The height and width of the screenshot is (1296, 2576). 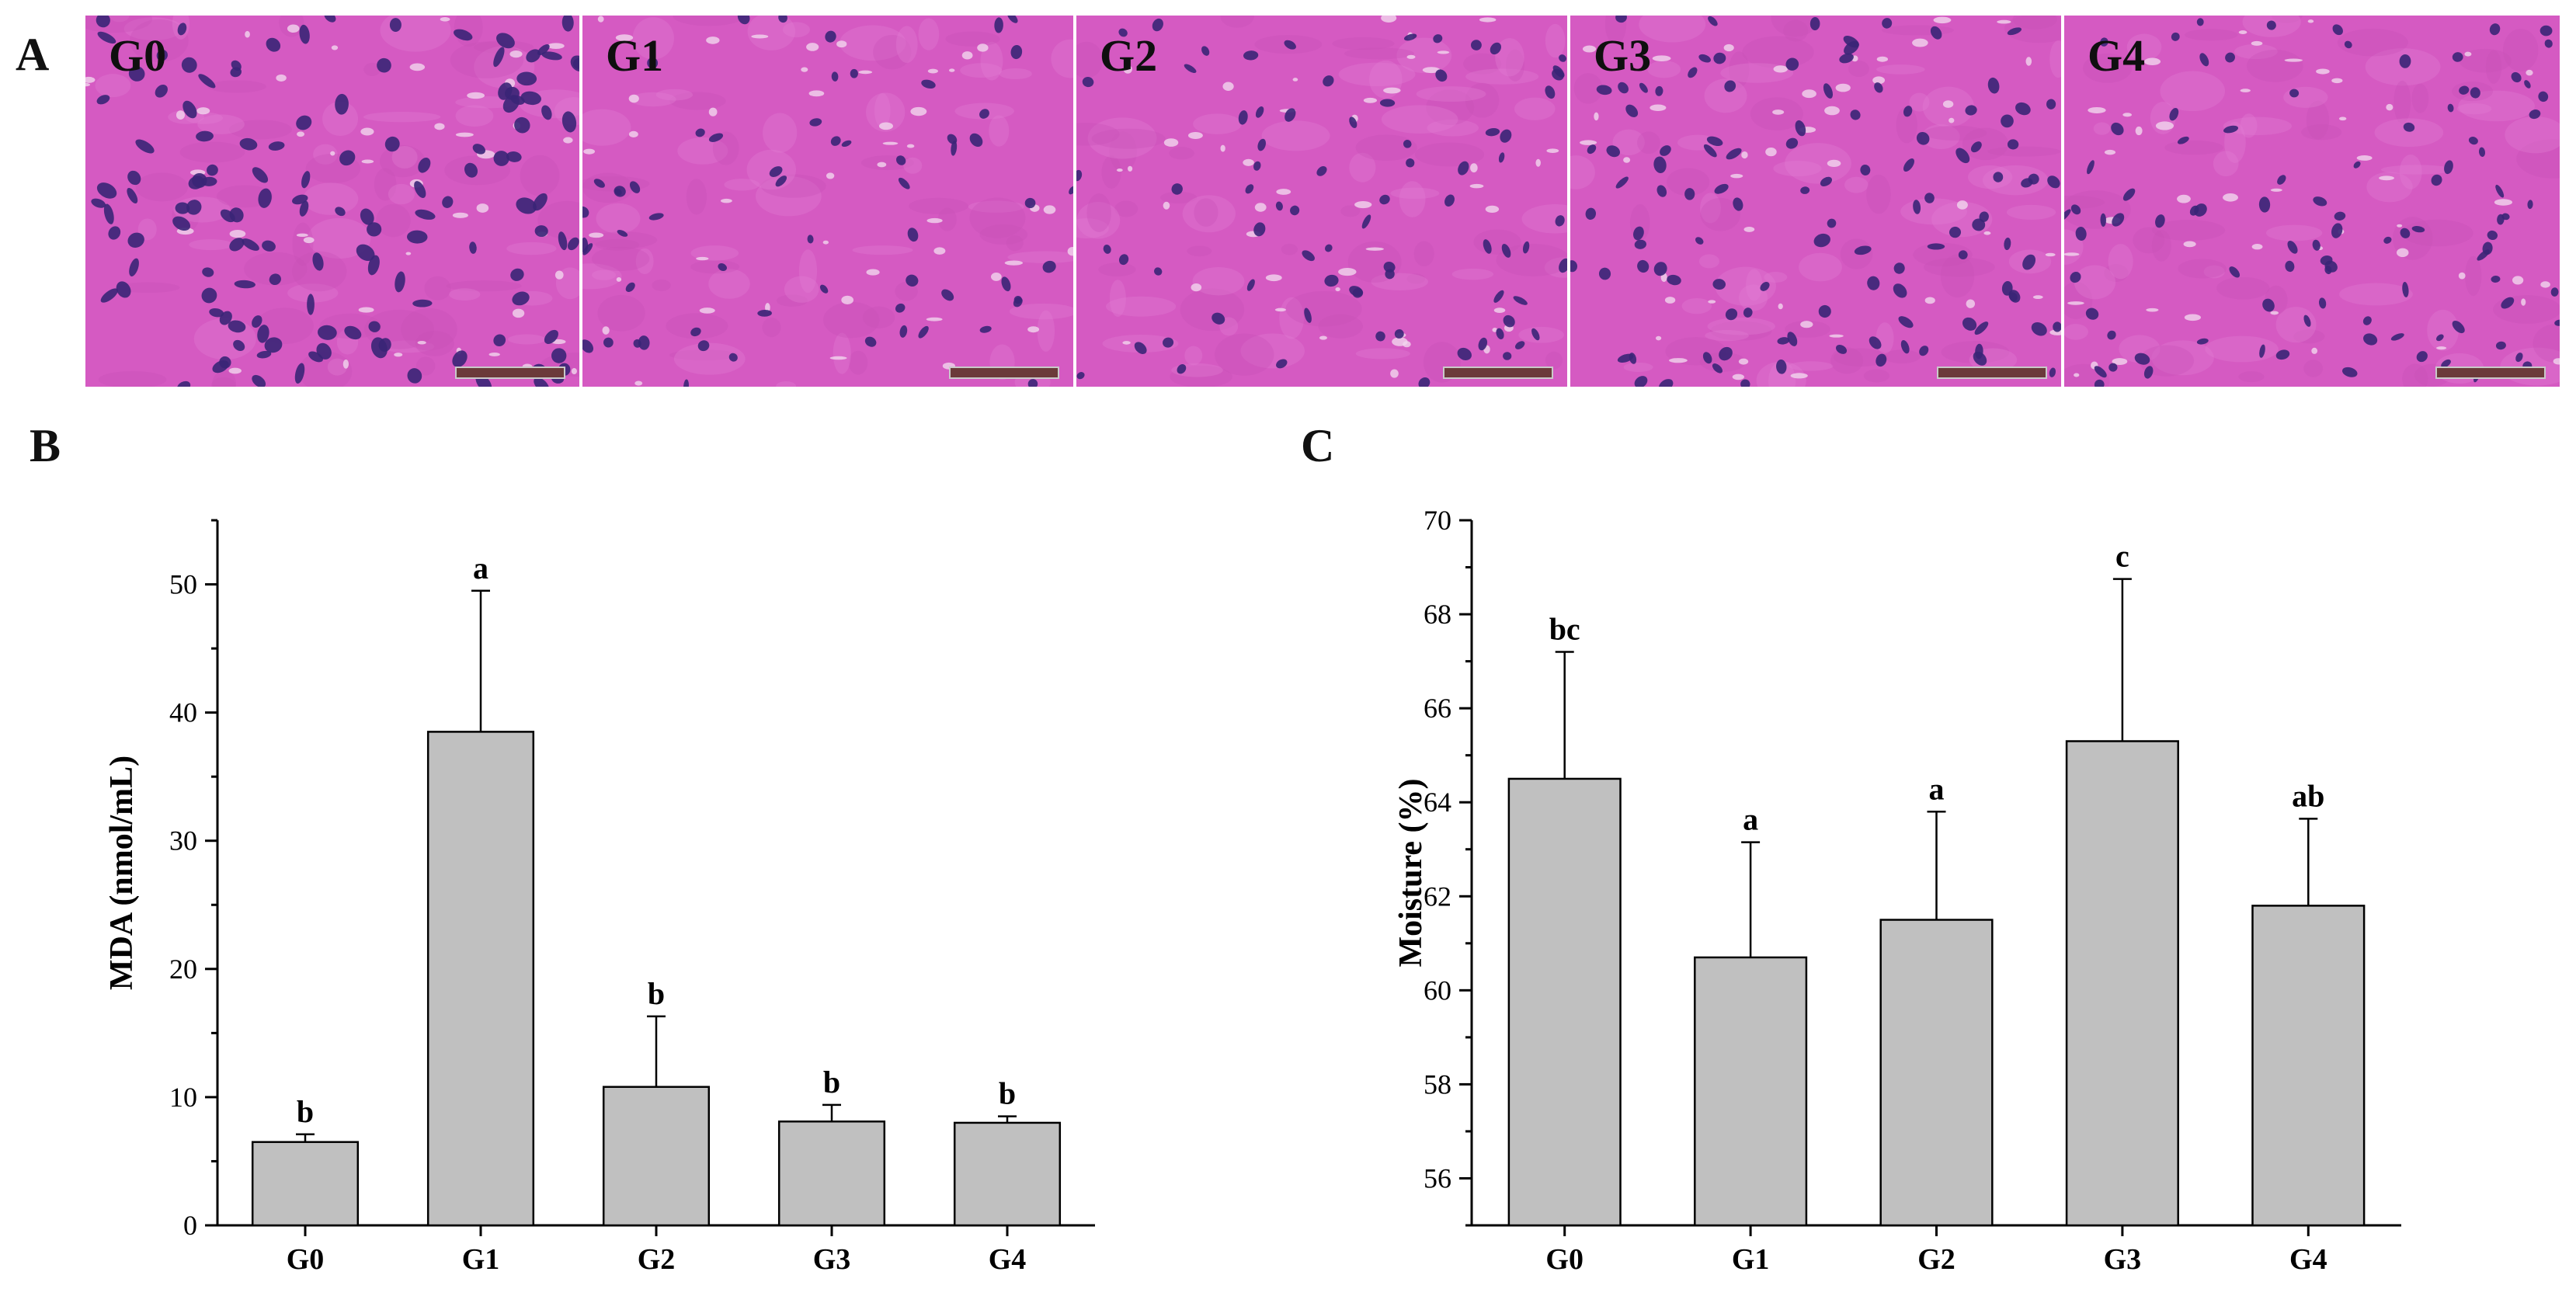 I want to click on y-axis-label: MDA (nmol/mL), so click(x=122, y=873).